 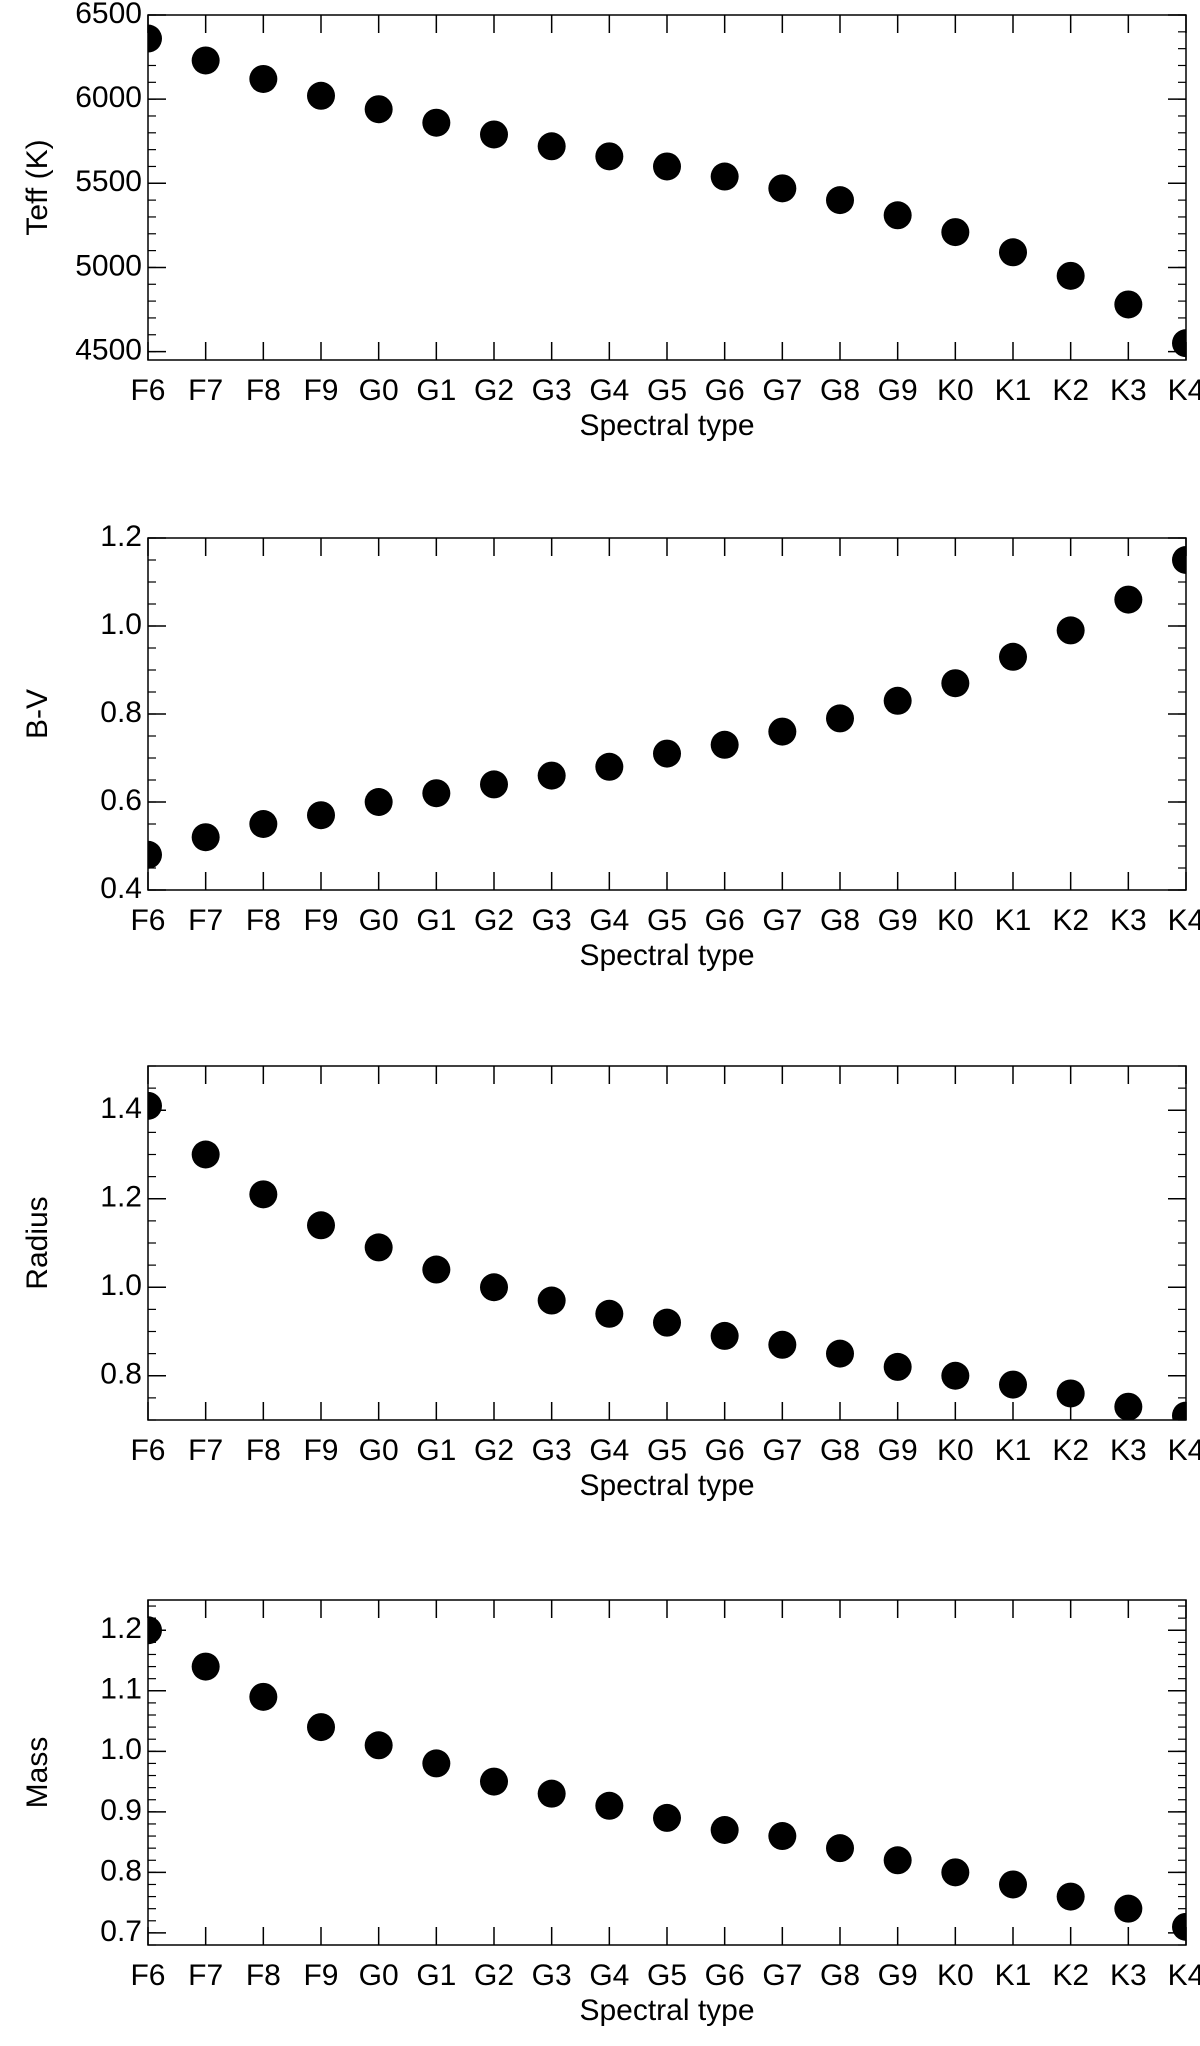 I want to click on data-point-K4, so click(x=1179, y=343).